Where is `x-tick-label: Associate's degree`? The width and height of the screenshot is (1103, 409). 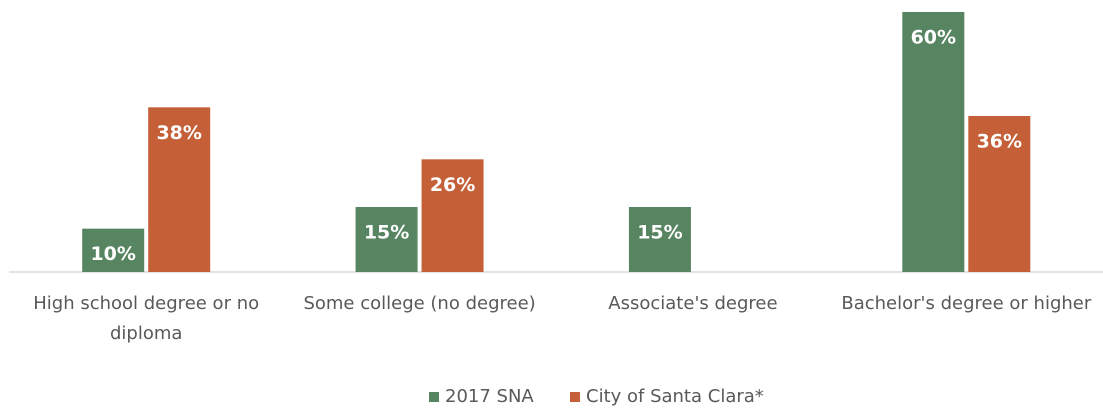
x-tick-label: Associate's degree is located at coordinates (693, 303).